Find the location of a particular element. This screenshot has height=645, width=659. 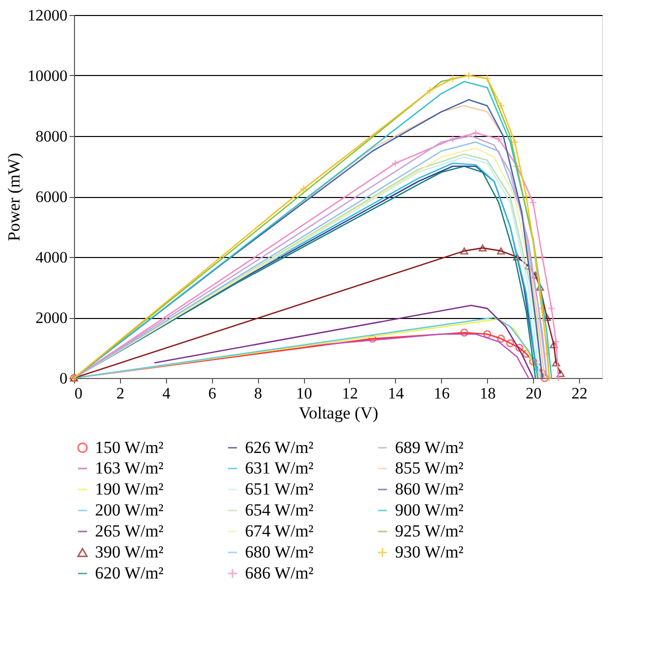

x-axis-title: Voltage (V) is located at coordinates (338, 413).